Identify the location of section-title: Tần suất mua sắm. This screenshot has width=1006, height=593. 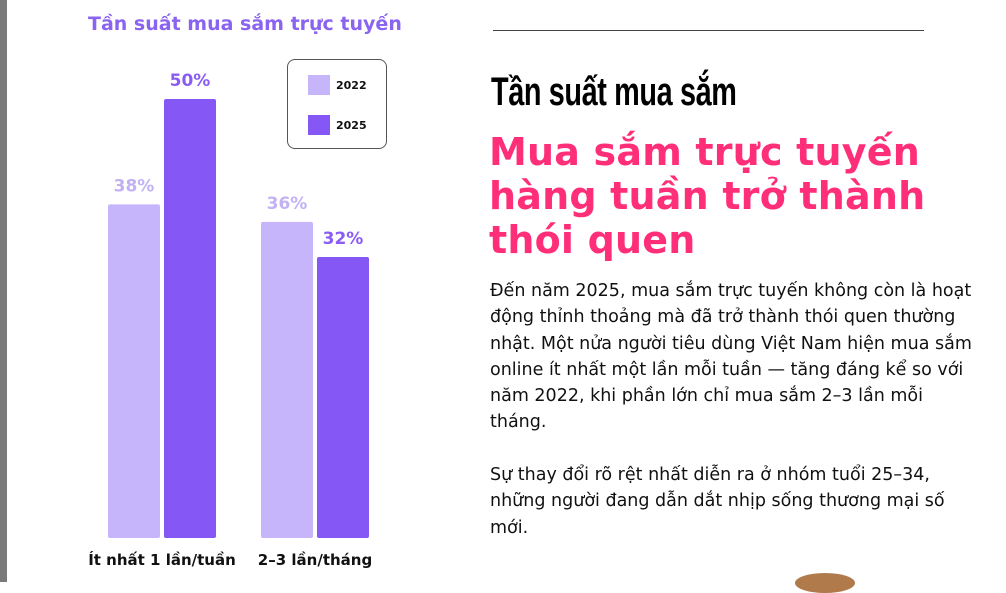
(614, 92).